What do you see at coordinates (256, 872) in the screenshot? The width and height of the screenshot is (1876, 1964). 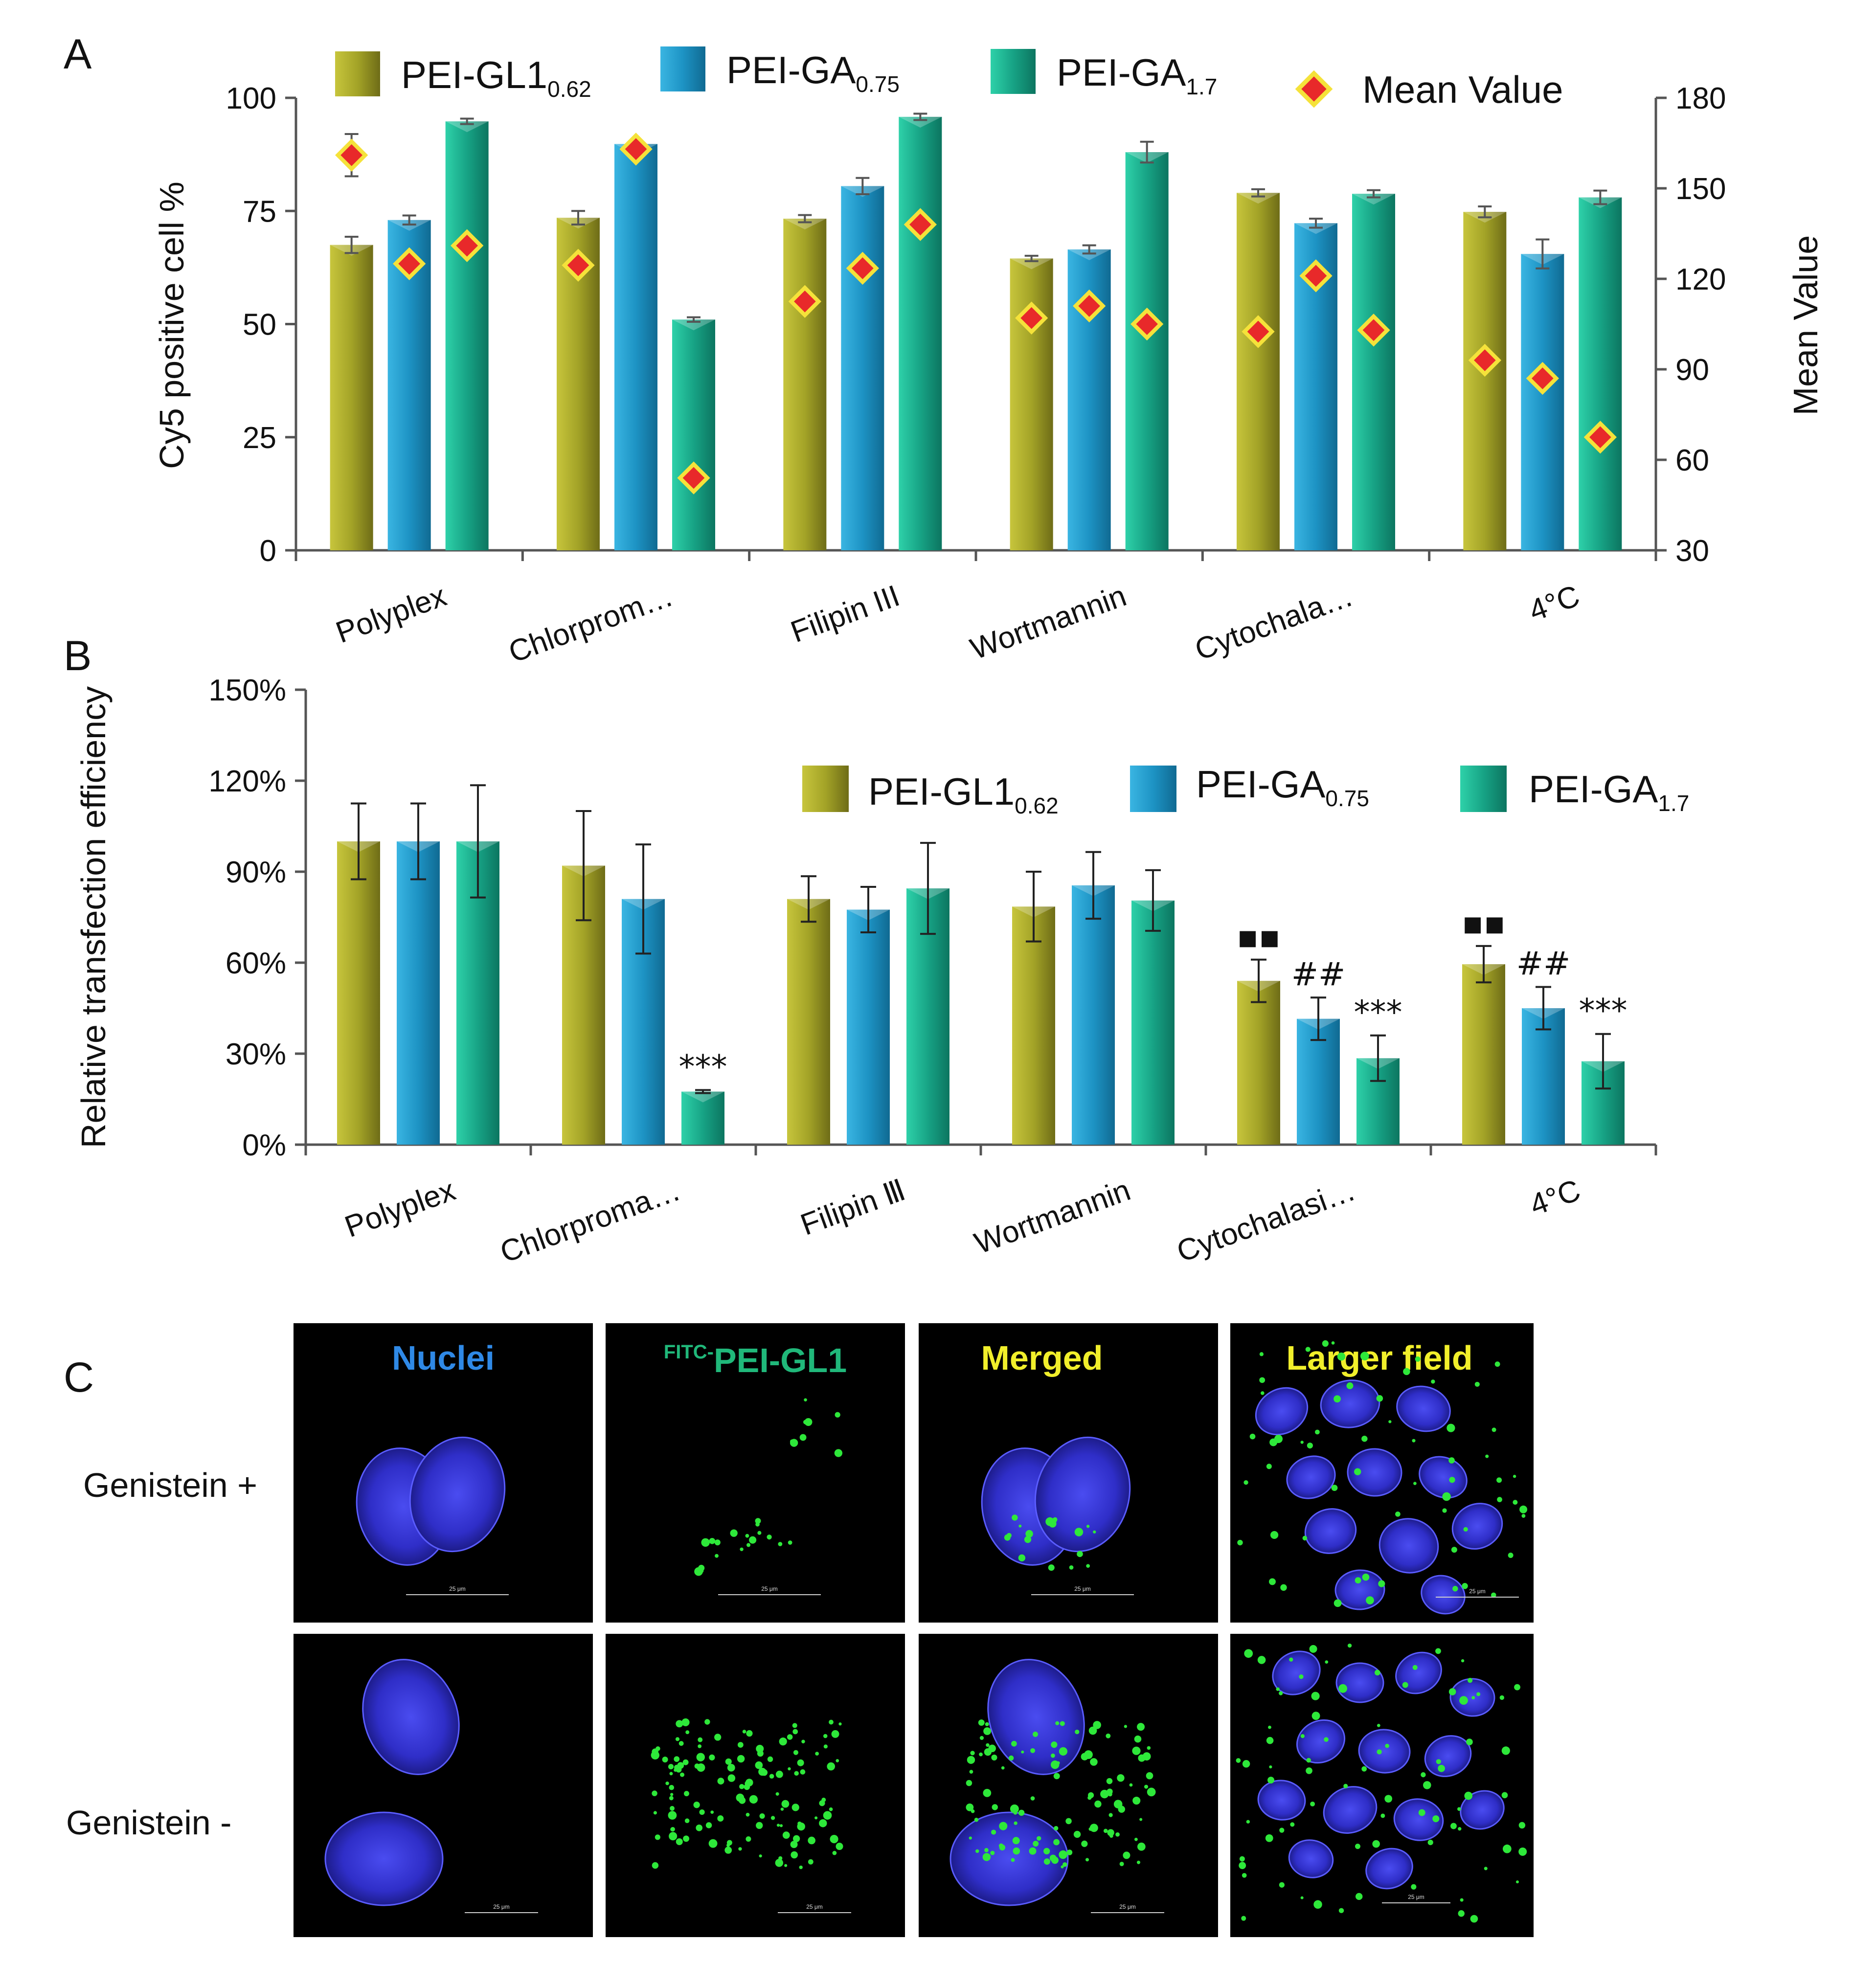 I see `b-ytick-label-3: 90%` at bounding box center [256, 872].